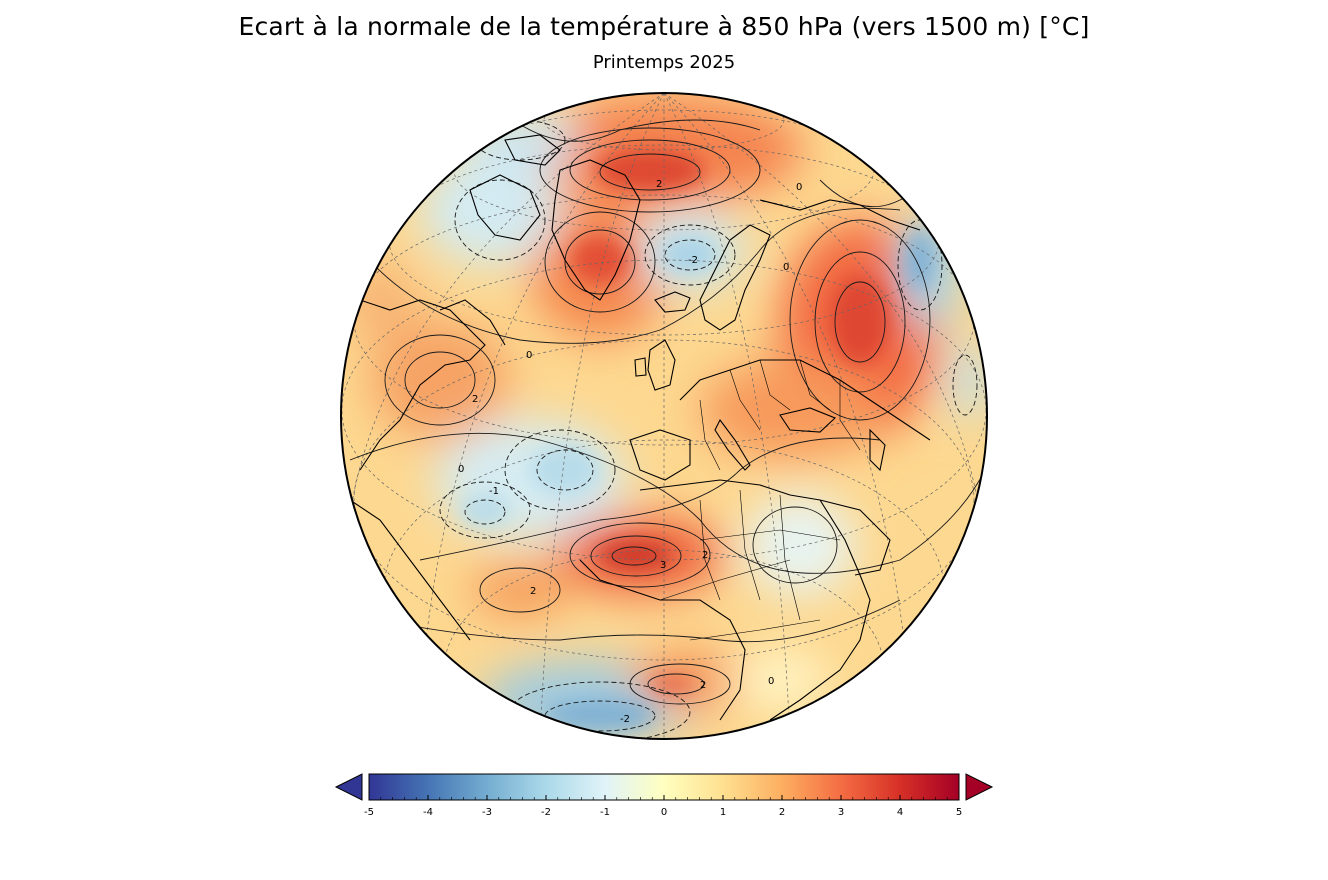  I want to click on colorbar-tick-label: 5, so click(959, 812).